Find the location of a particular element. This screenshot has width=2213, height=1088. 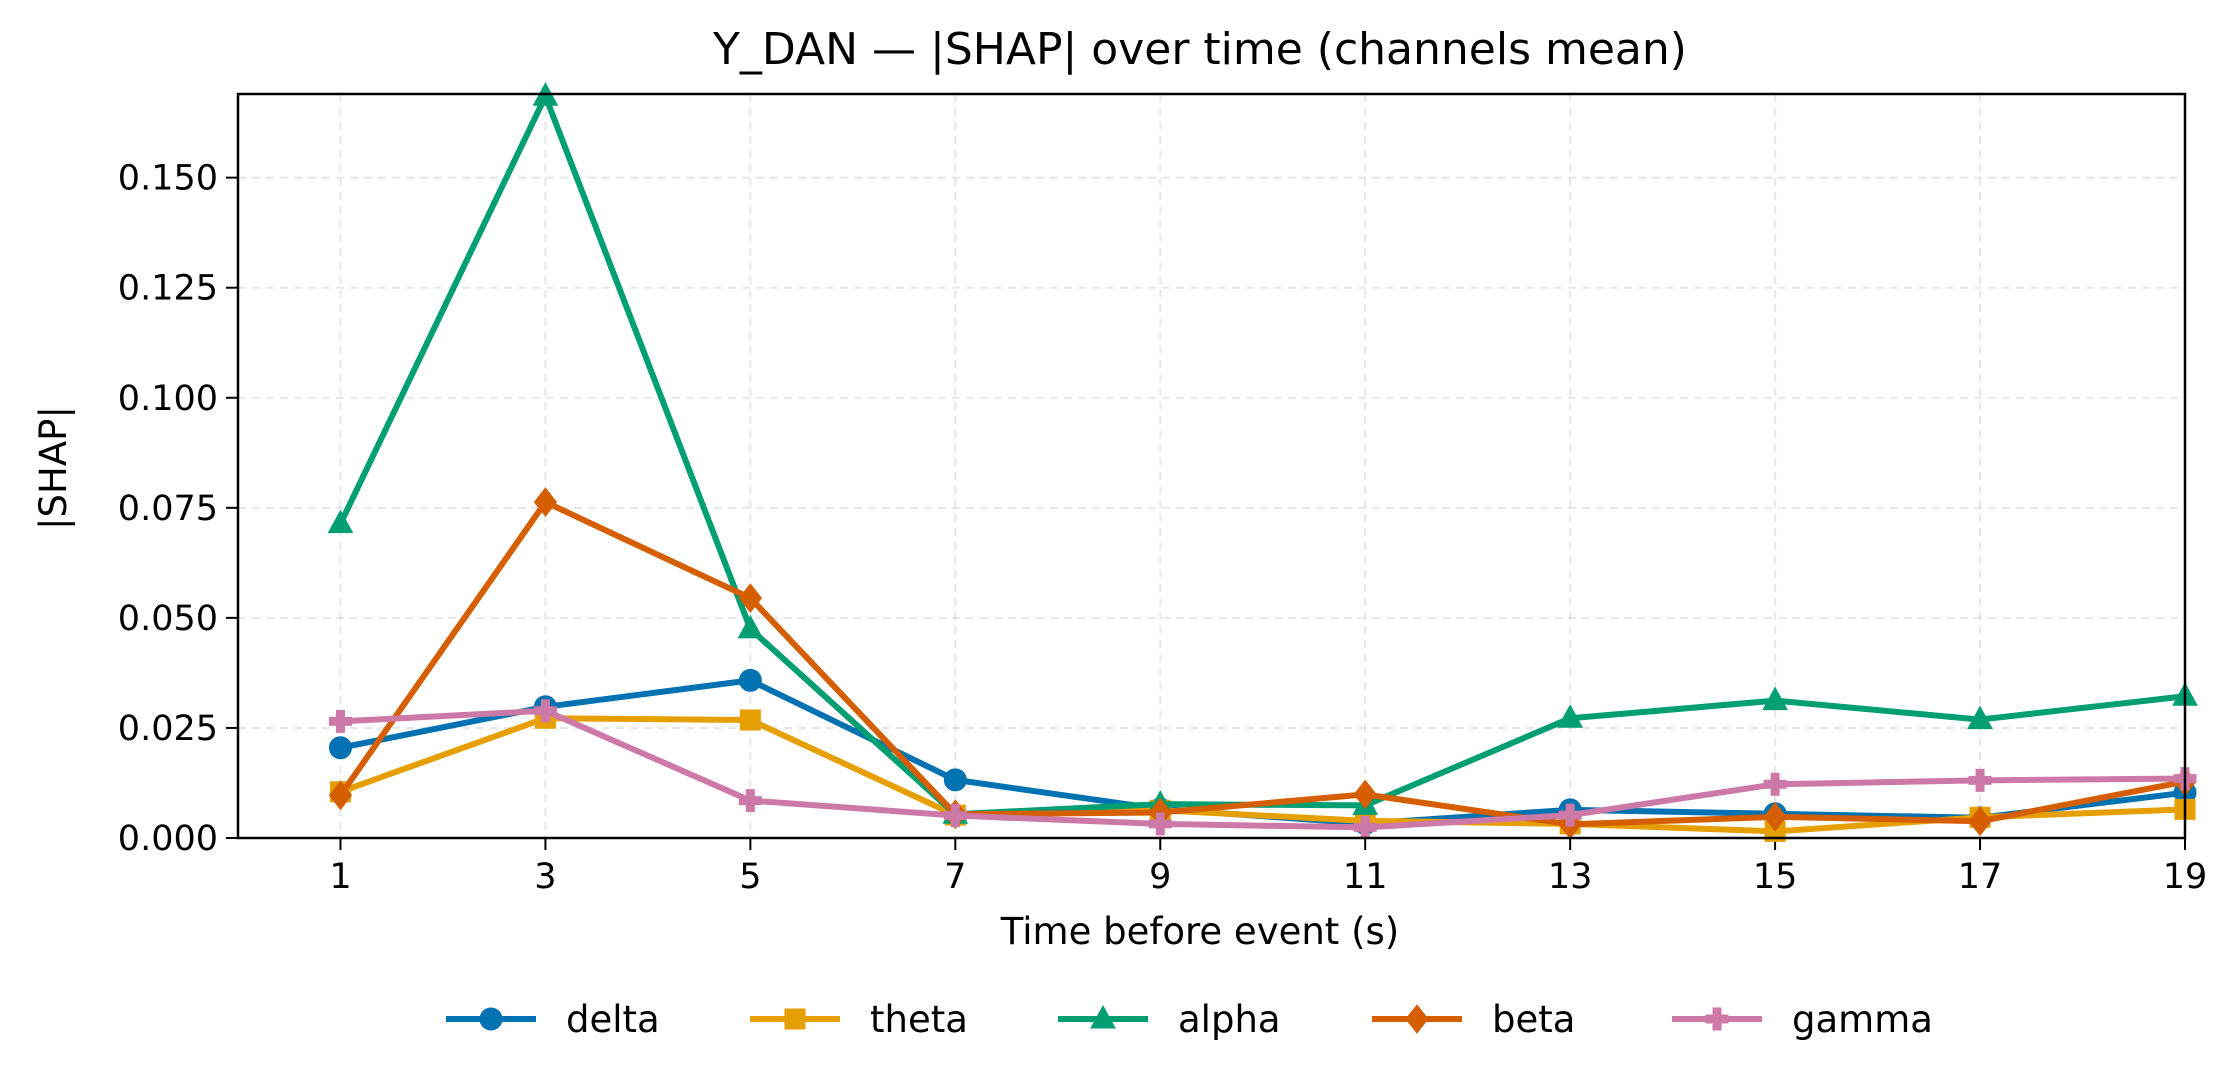

x-tick-label: 15 is located at coordinates (1775, 877).